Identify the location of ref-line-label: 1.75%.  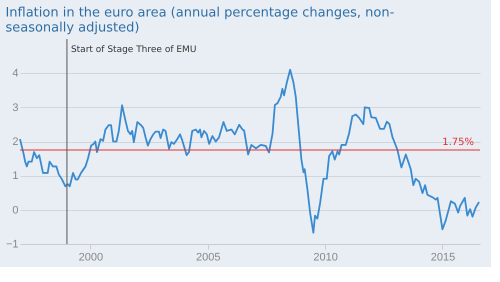
(458, 142).